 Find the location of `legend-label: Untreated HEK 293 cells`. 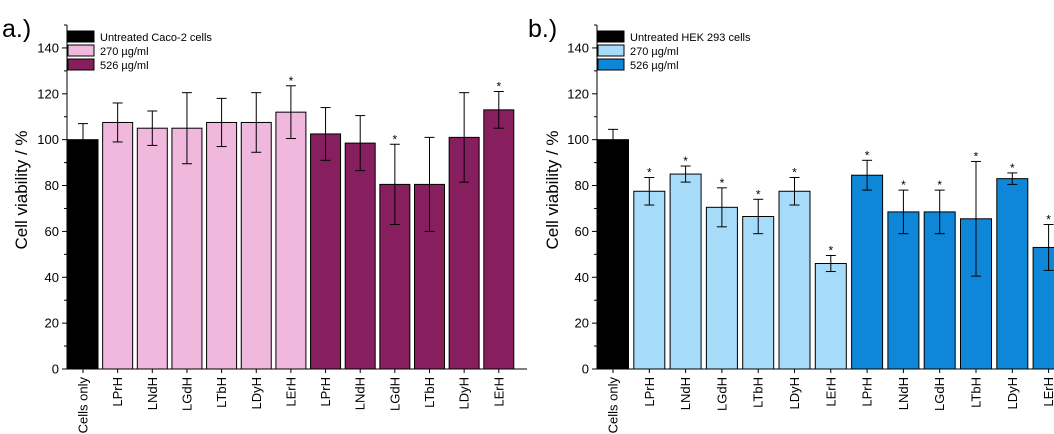

legend-label: Untreated HEK 293 cells is located at coordinates (690, 38).